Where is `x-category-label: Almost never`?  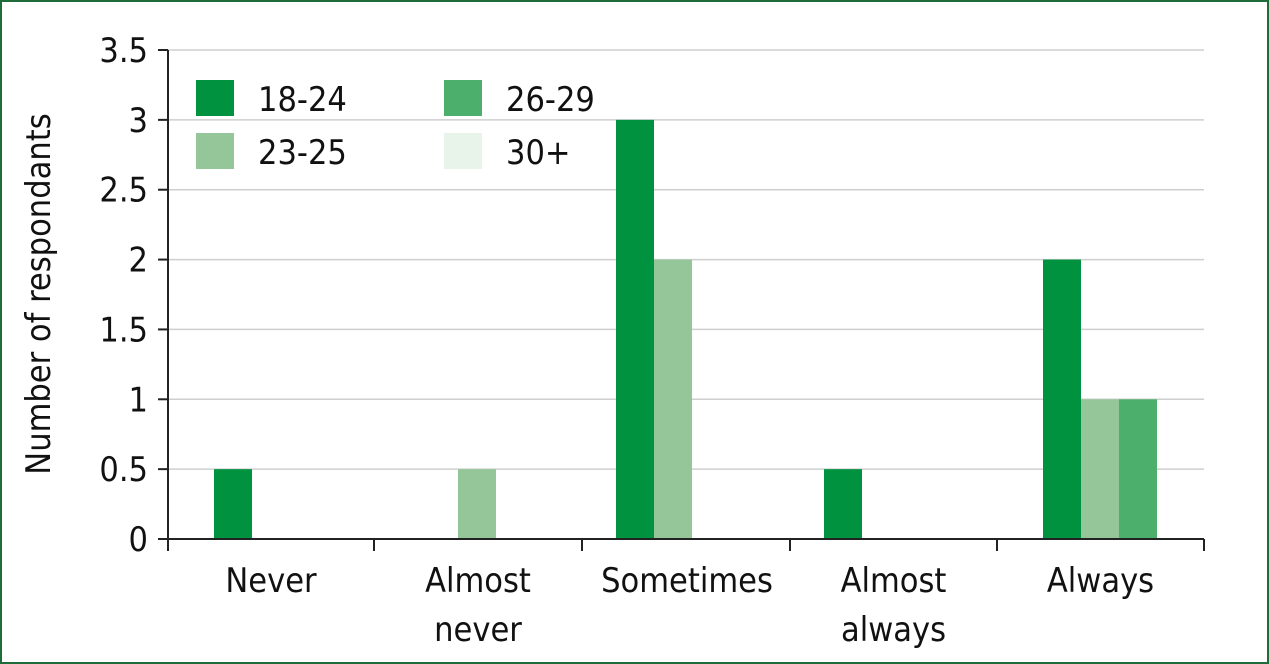
x-category-label: Almost never is located at coordinates (478, 605).